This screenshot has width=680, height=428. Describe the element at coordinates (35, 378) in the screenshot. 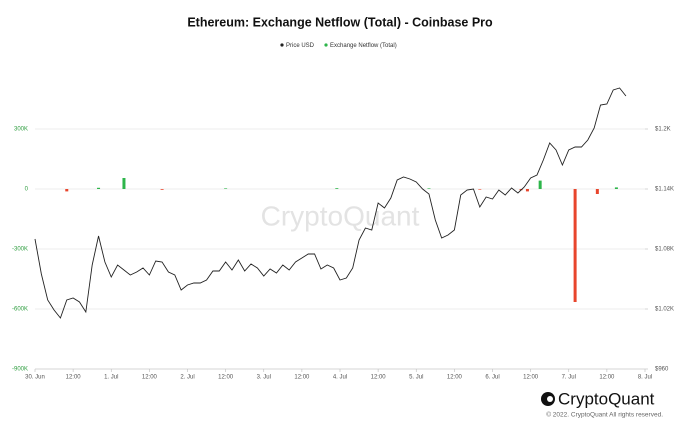

I see `x-tick-label: 30. Jun` at that location.